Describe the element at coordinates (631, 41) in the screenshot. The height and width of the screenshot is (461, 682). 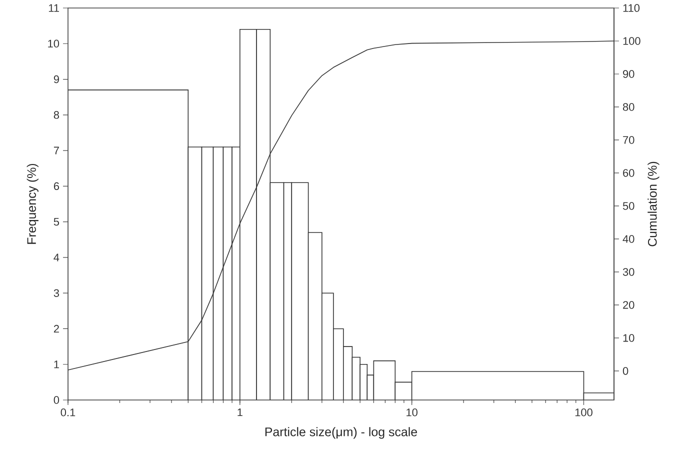
I see `y2-tick-label: 100` at that location.